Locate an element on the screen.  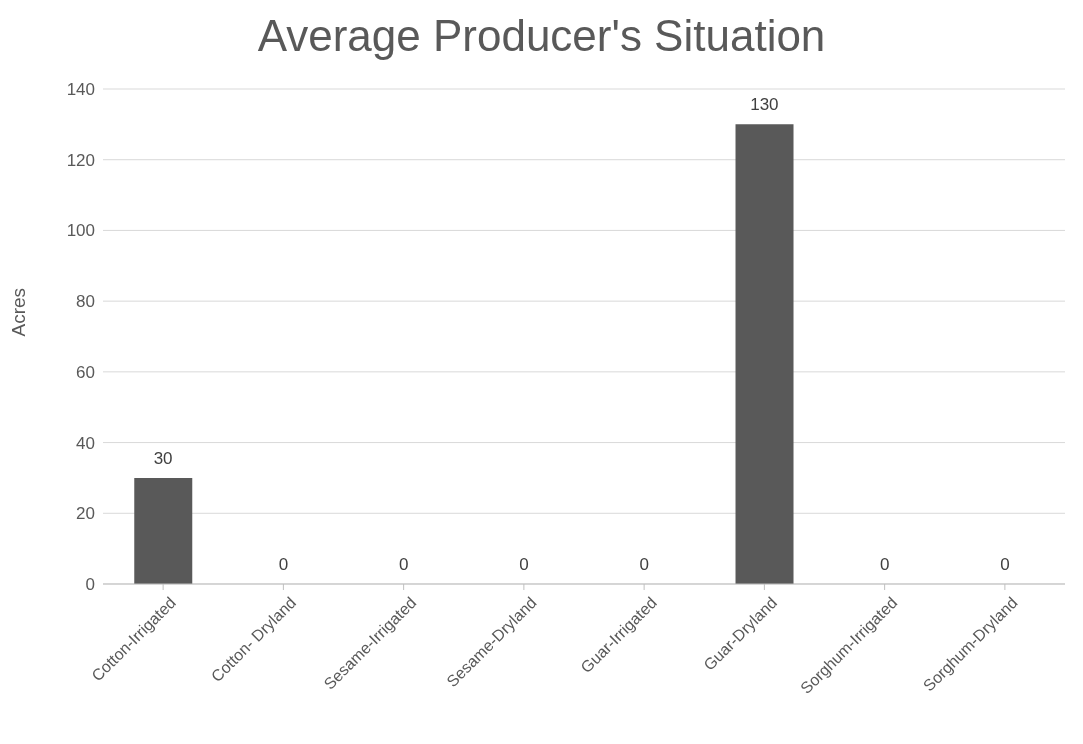
y-tick-label: 60 is located at coordinates (85, 372).